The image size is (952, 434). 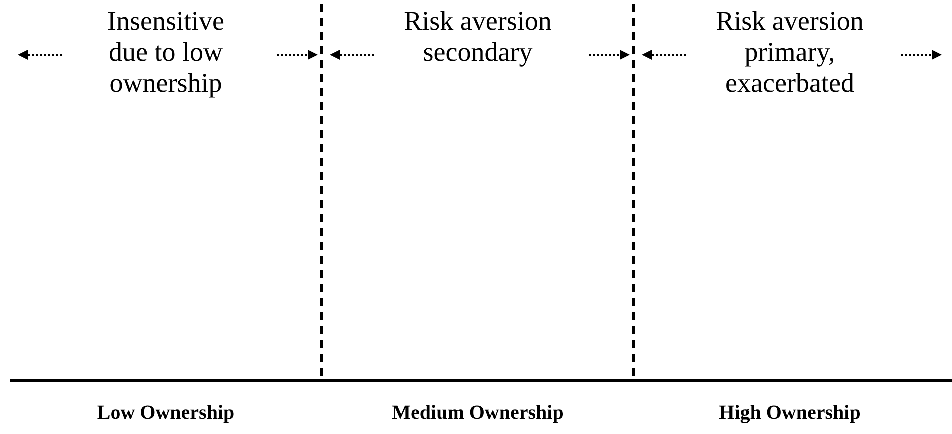 I want to click on x-tick-label: High Ownership, so click(x=790, y=413).